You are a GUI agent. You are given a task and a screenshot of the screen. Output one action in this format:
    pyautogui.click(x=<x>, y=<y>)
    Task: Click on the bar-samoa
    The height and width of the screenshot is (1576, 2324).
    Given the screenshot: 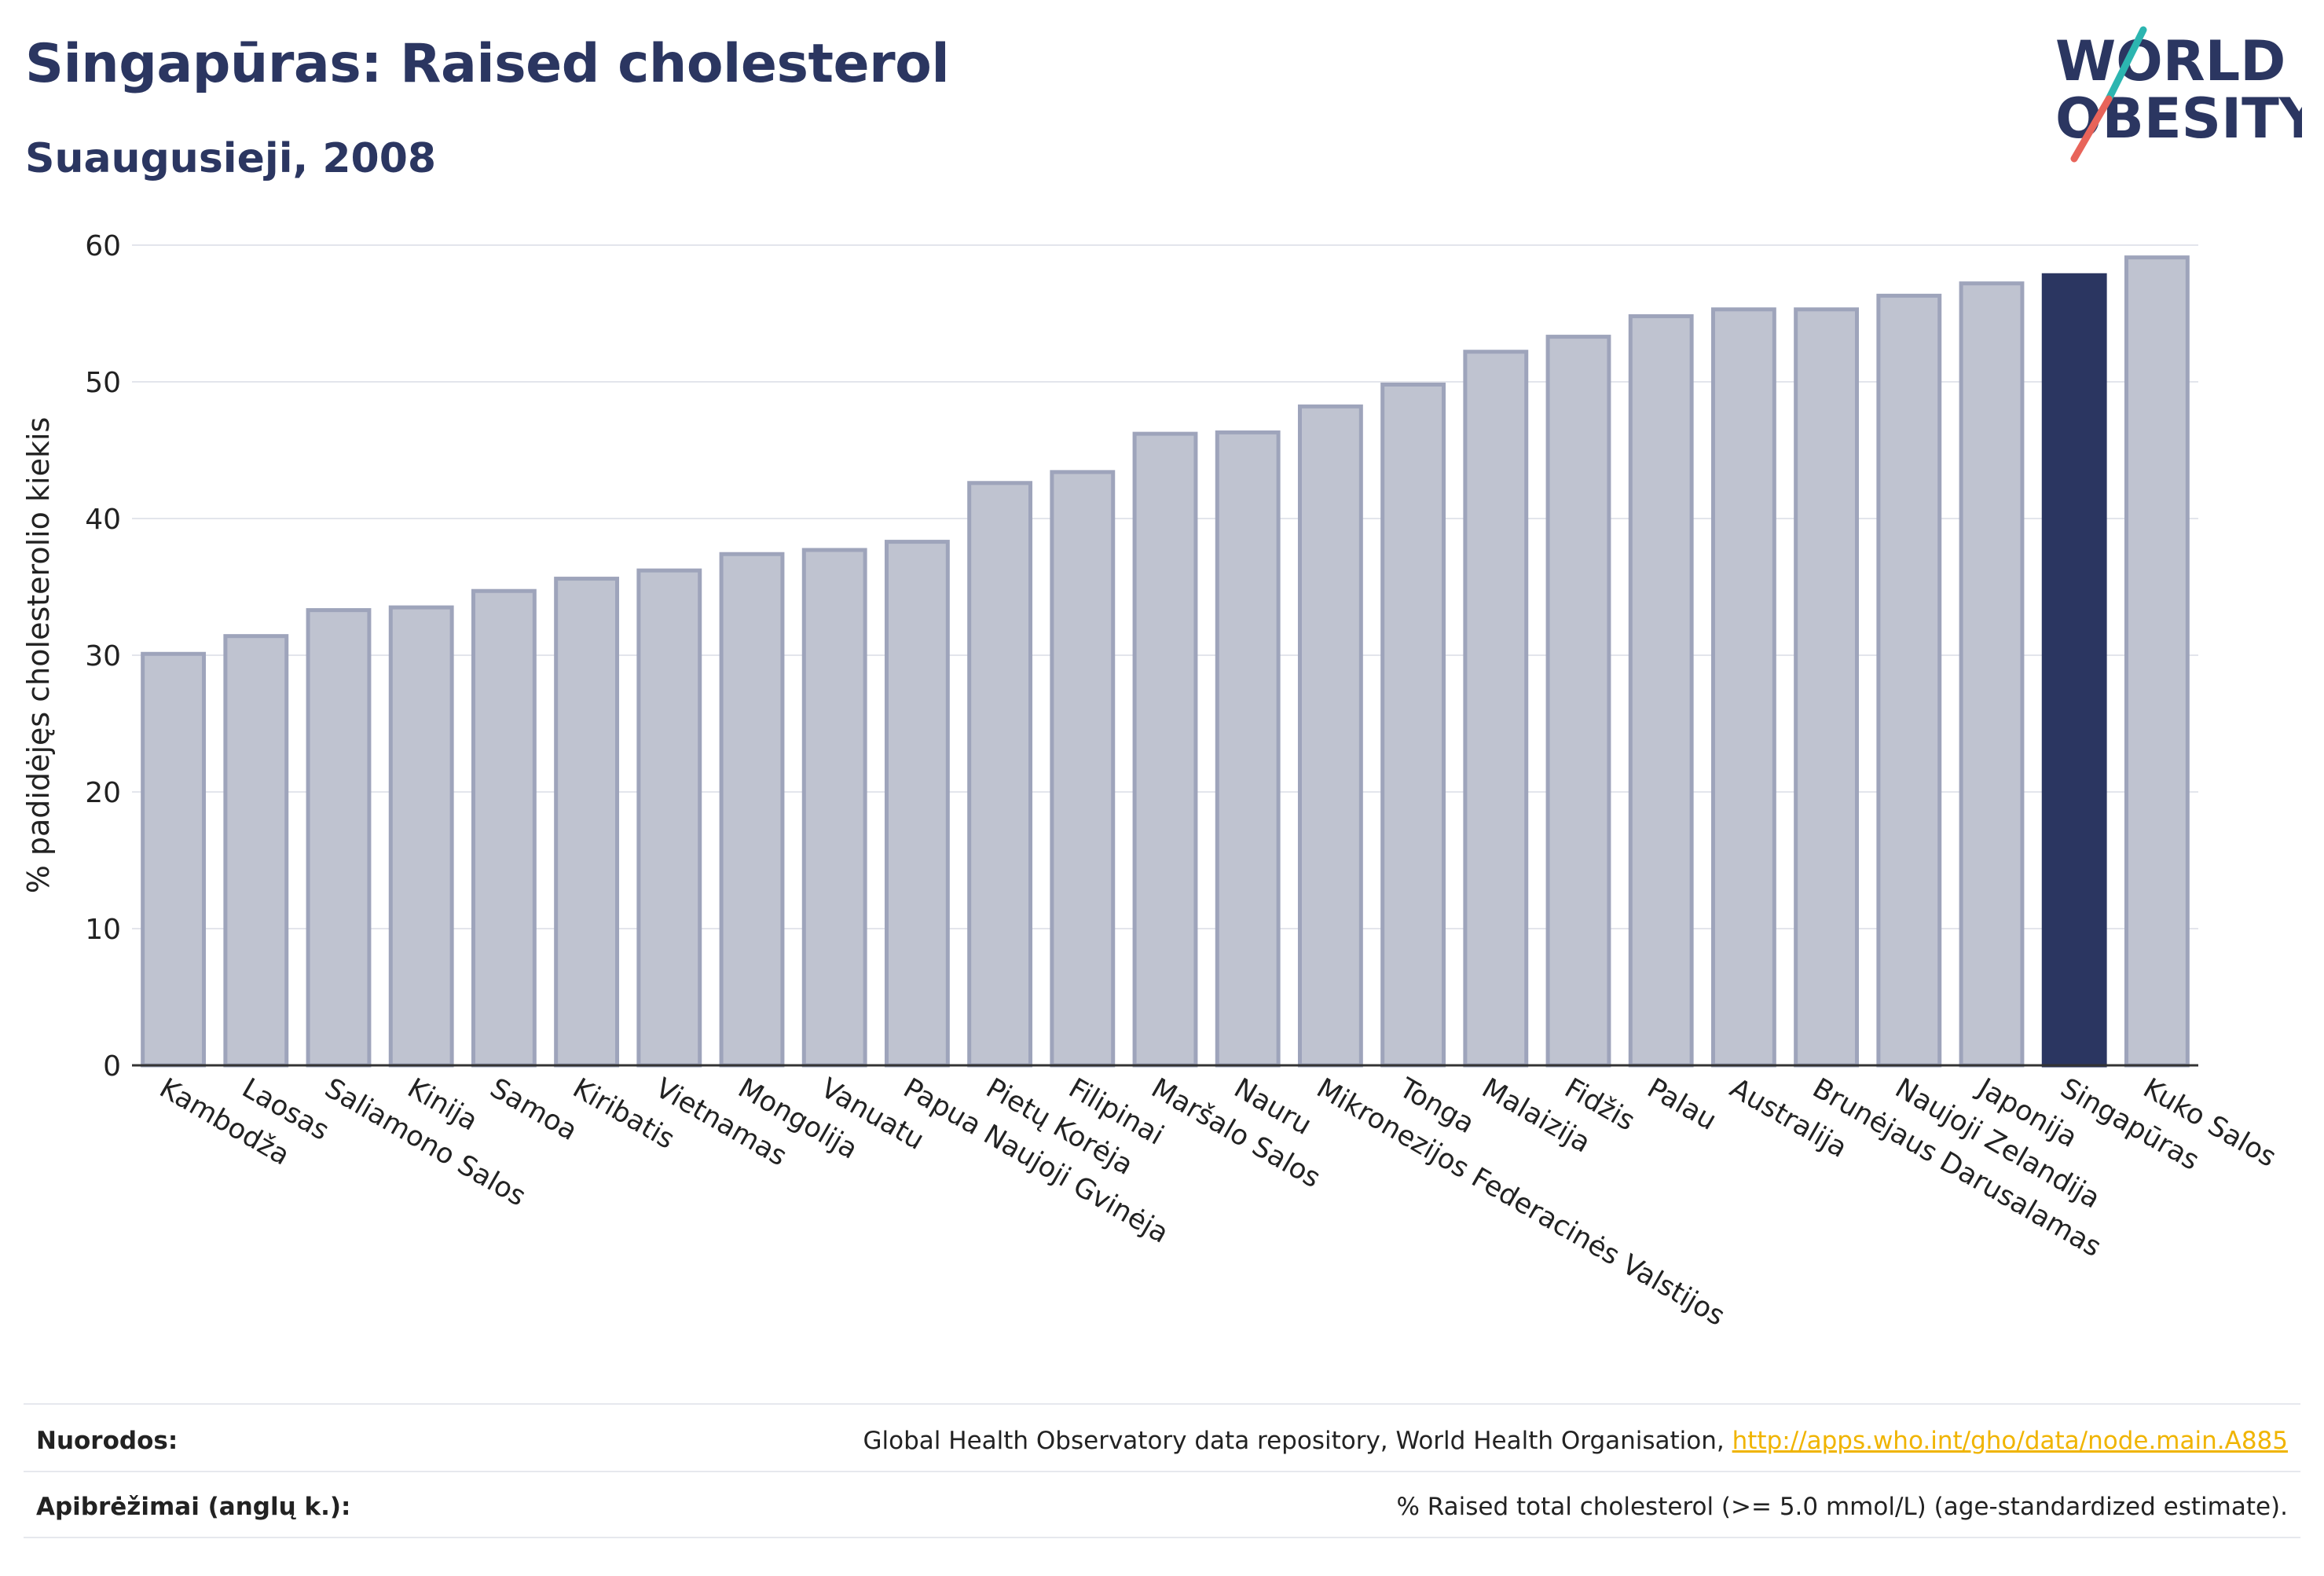 What is the action you would take?
    pyautogui.click(x=504, y=828)
    